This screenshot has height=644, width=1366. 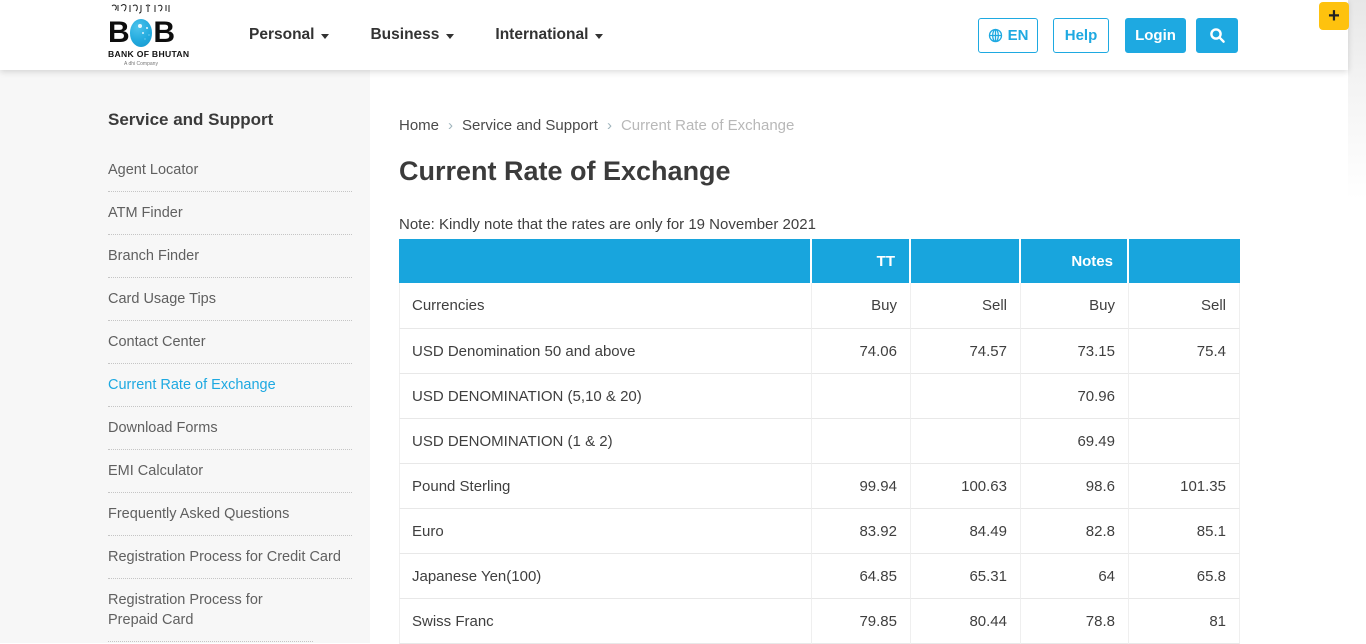 What do you see at coordinates (149, 54) in the screenshot?
I see `bank-name-text: BANK OF BHUTAN` at bounding box center [149, 54].